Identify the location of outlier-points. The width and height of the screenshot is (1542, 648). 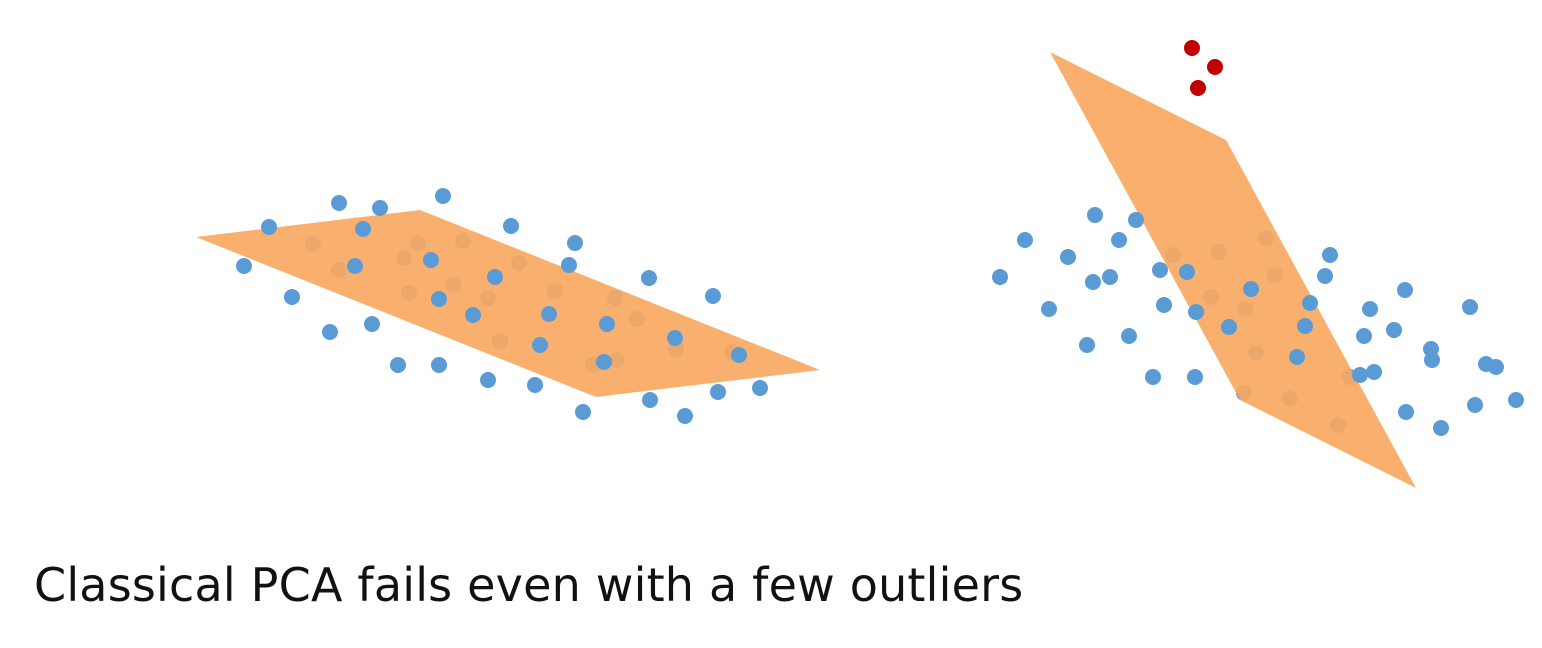
(1203, 68).